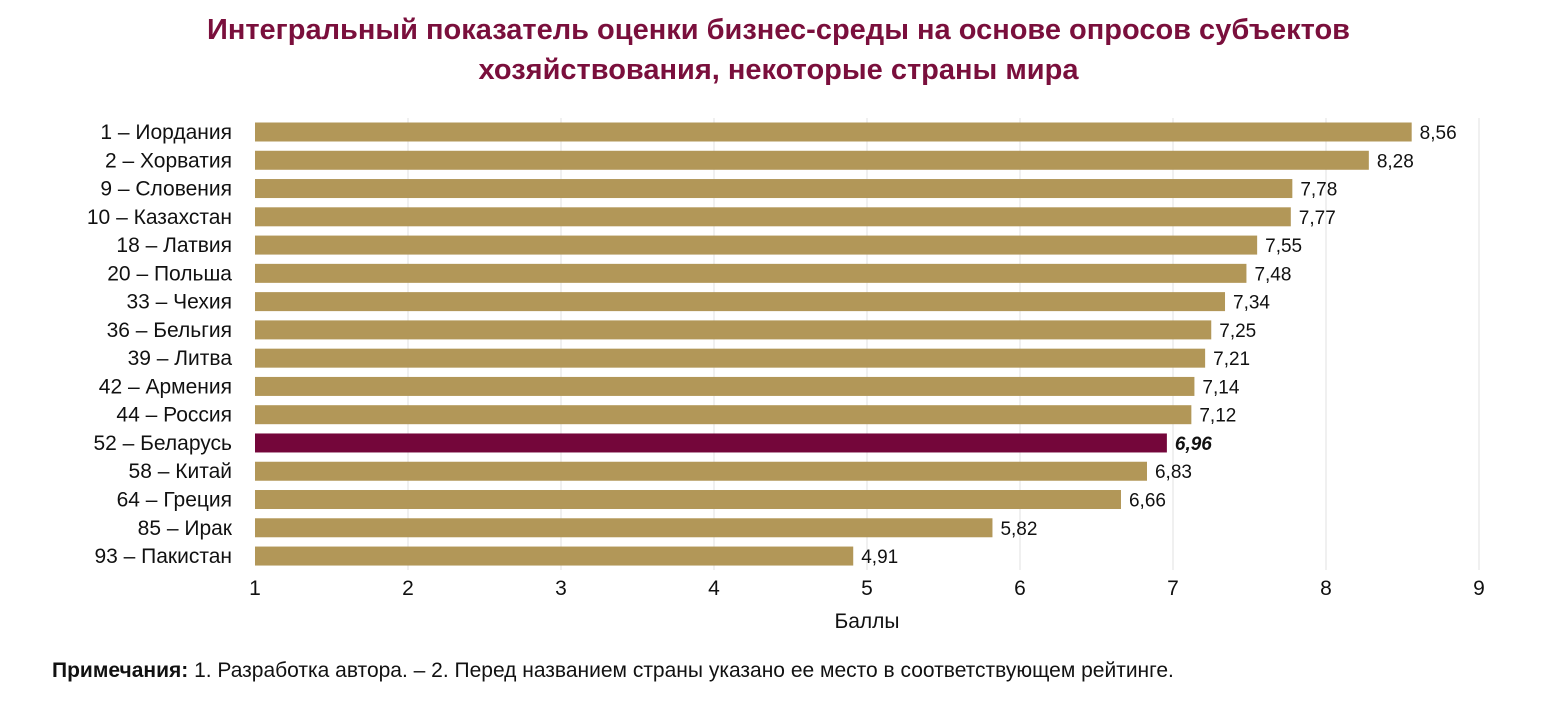 The height and width of the screenshot is (726, 1557). Describe the element at coordinates (1018, 529) in the screenshot. I see `value-label: 5,82` at that location.